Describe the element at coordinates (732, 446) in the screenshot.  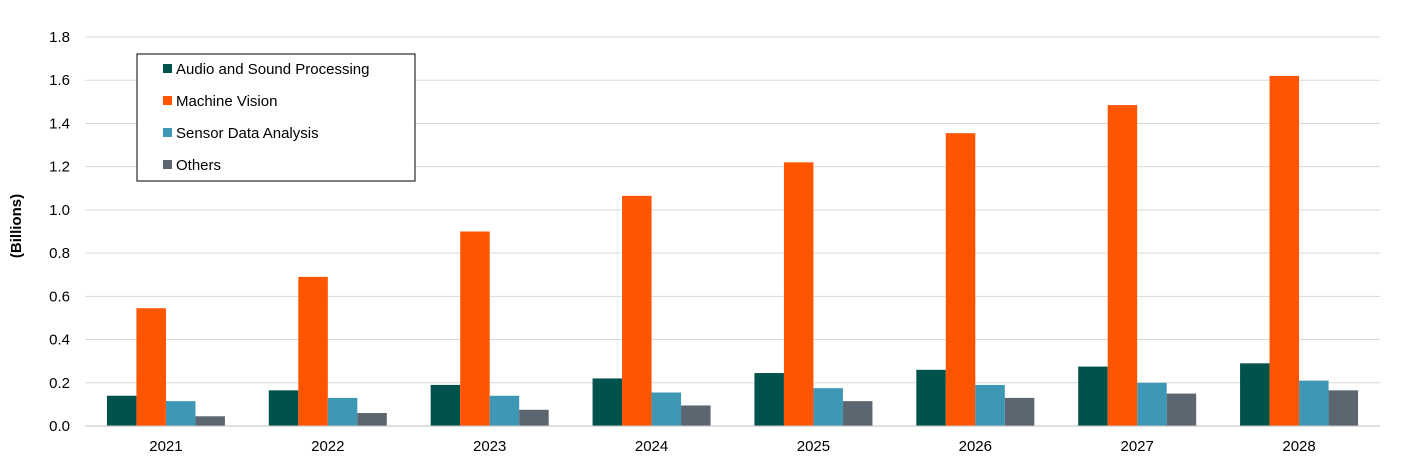
I see `x-tick-labels: 2021 2022 2023 2024 2025 2026 2027 2028` at that location.